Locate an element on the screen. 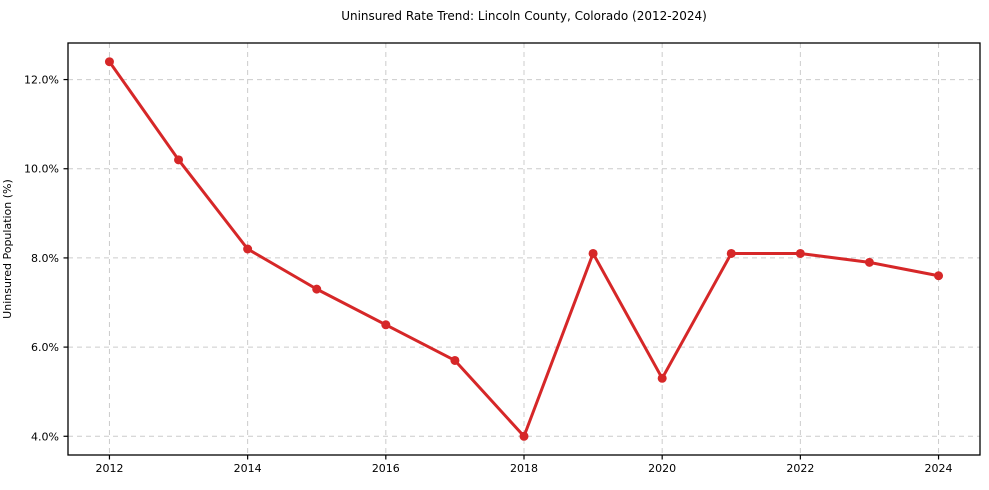 This screenshot has height=490, width=989. y-tick-label: 10.0% is located at coordinates (41, 169).